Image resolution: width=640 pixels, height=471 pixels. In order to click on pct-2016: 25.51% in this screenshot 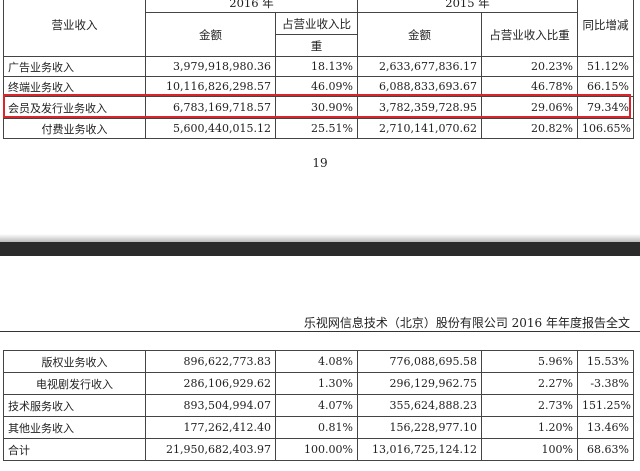, I will do `click(316, 128)`.